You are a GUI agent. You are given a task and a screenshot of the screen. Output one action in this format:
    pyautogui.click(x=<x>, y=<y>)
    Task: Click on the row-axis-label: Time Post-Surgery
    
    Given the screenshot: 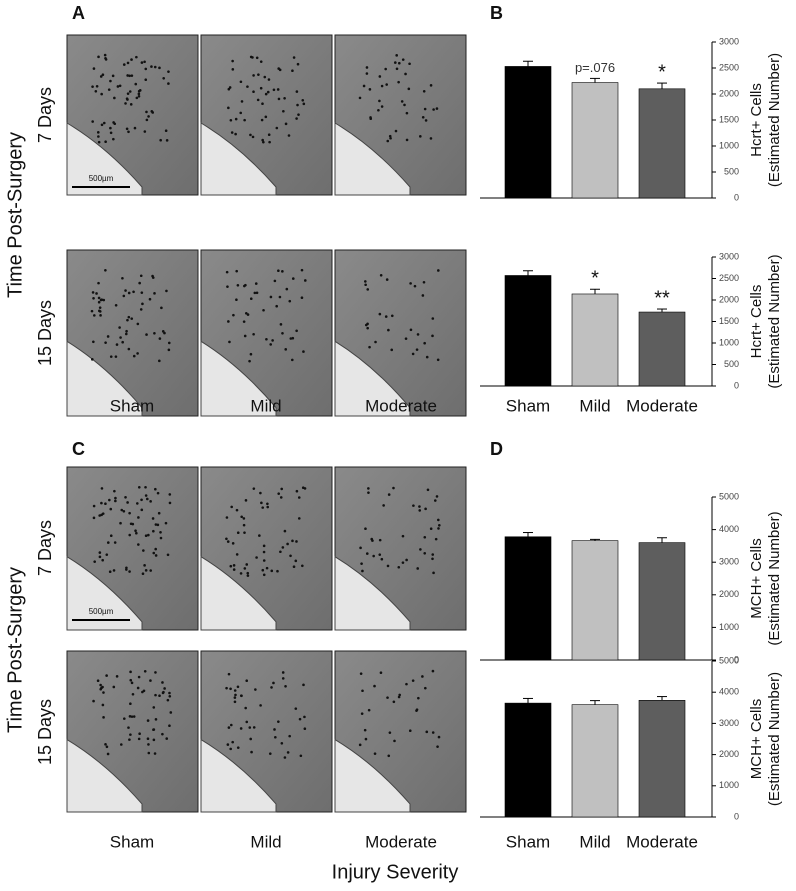 What is the action you would take?
    pyautogui.click(x=15, y=215)
    